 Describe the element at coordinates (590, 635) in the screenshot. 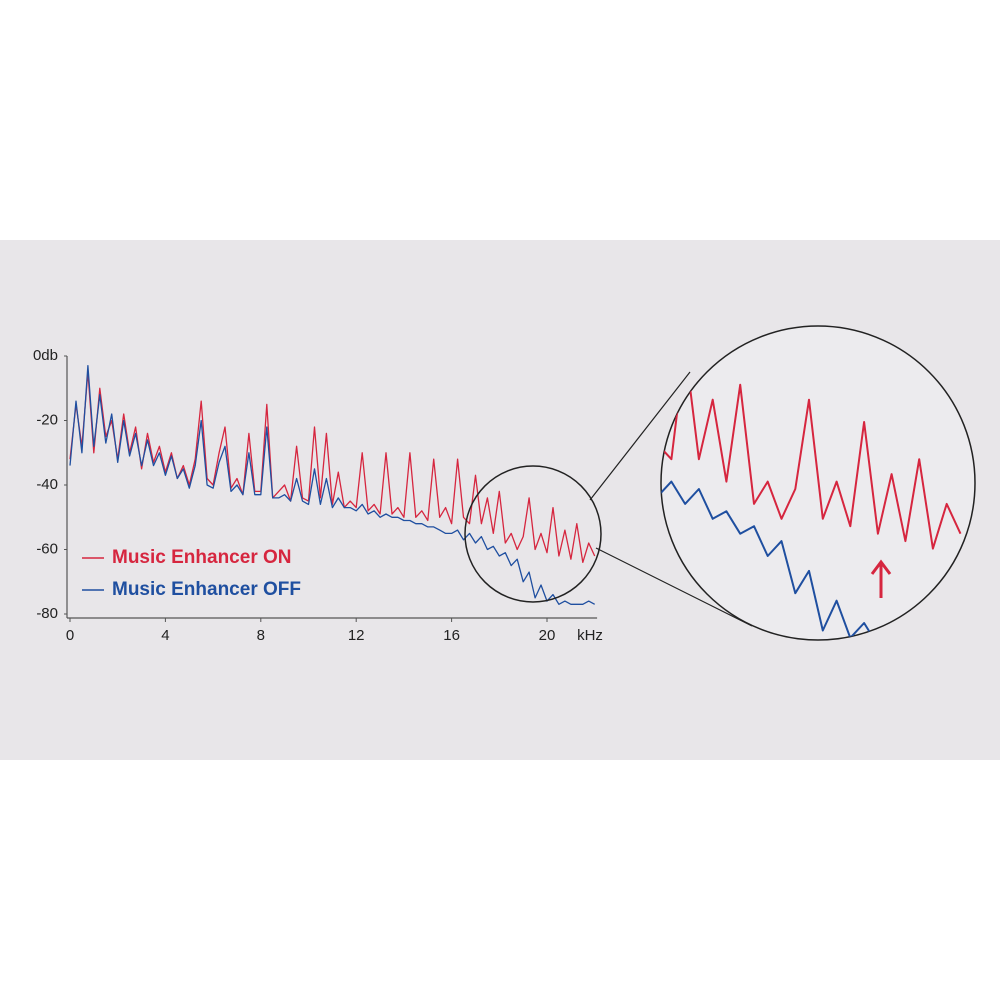

I see `x-axis-label: kHz` at that location.